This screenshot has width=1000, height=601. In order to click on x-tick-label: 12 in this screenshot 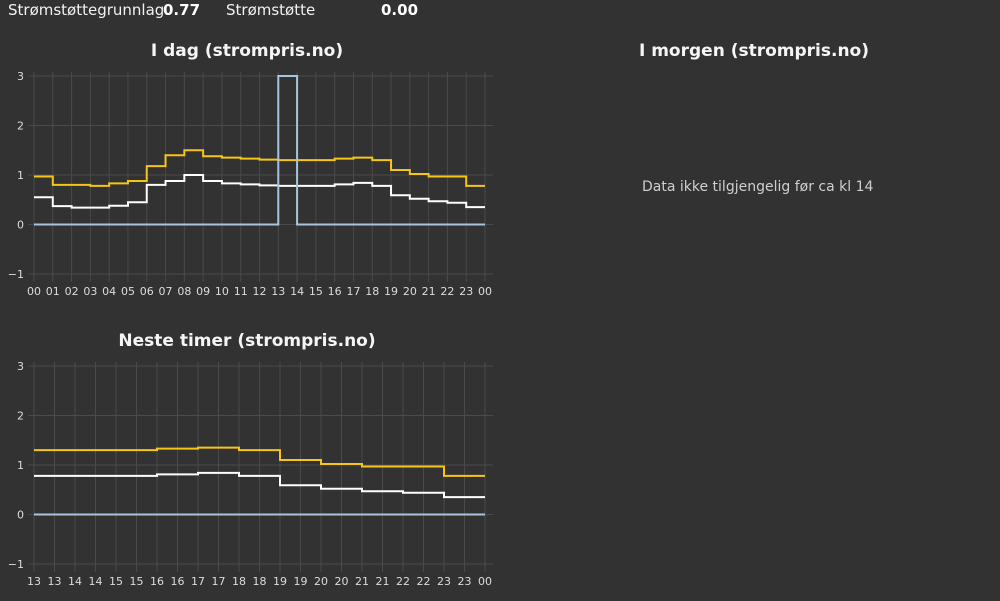, I will do `click(260, 291)`.